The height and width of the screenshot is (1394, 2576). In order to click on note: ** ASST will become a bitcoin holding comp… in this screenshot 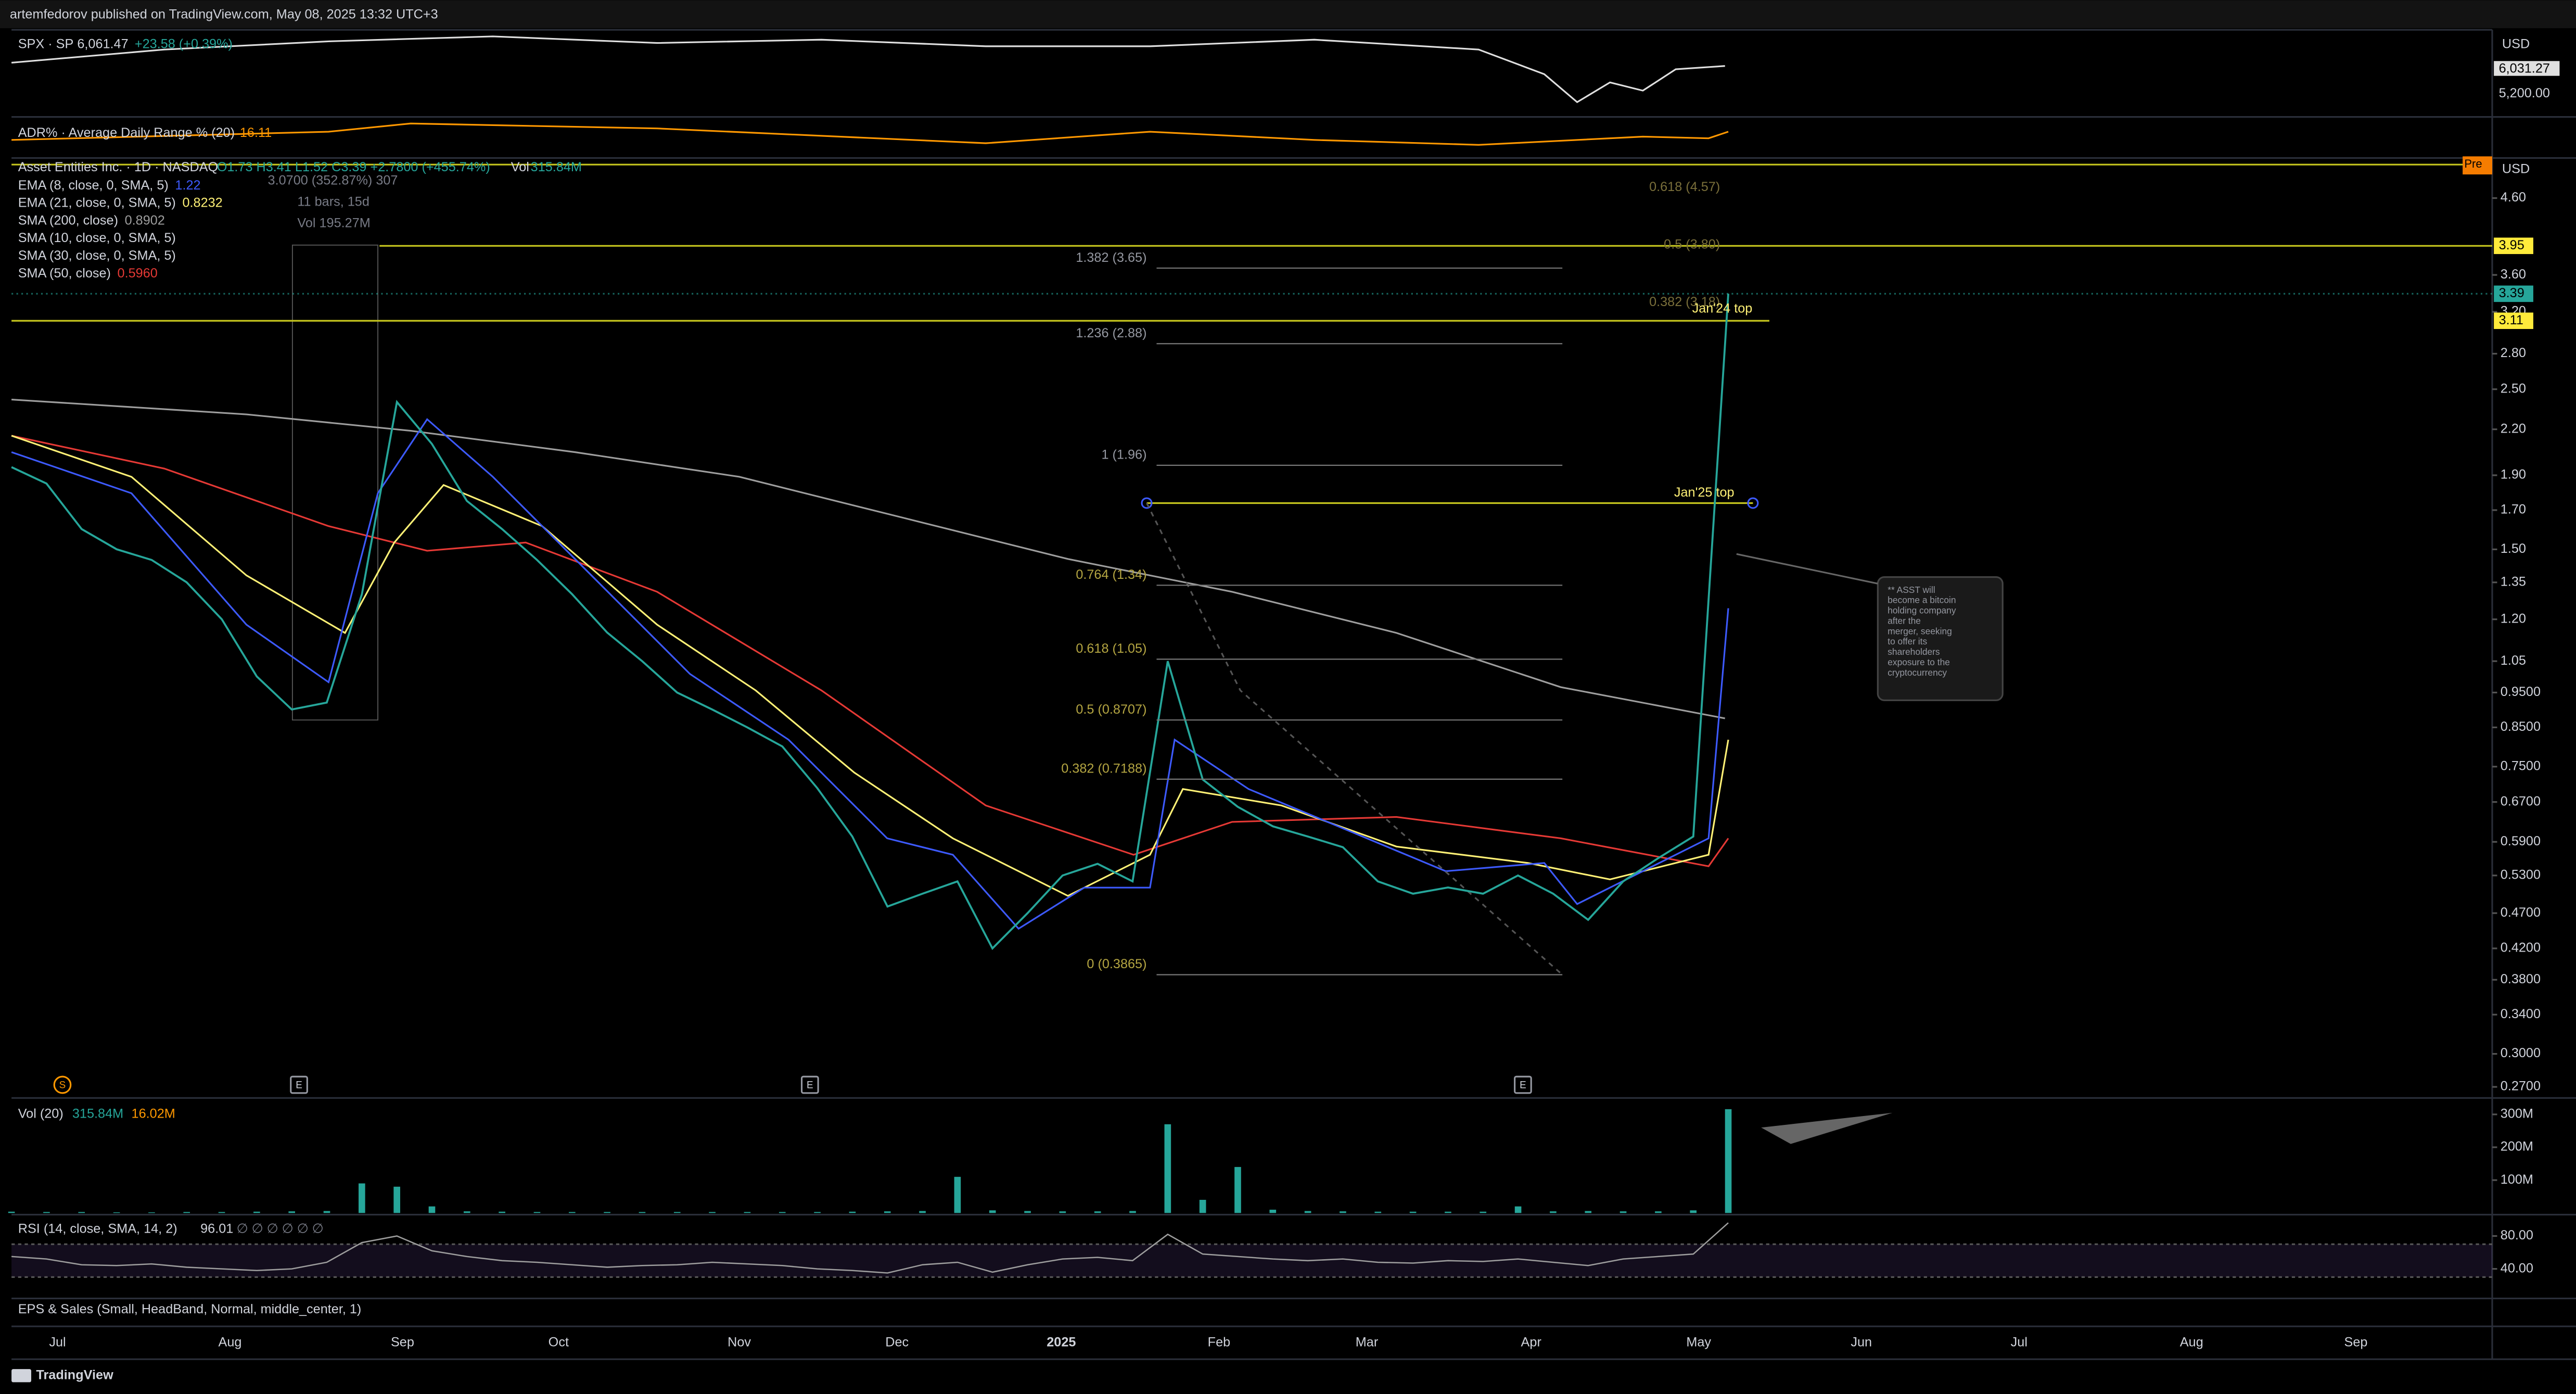, I will do `click(1922, 630)`.